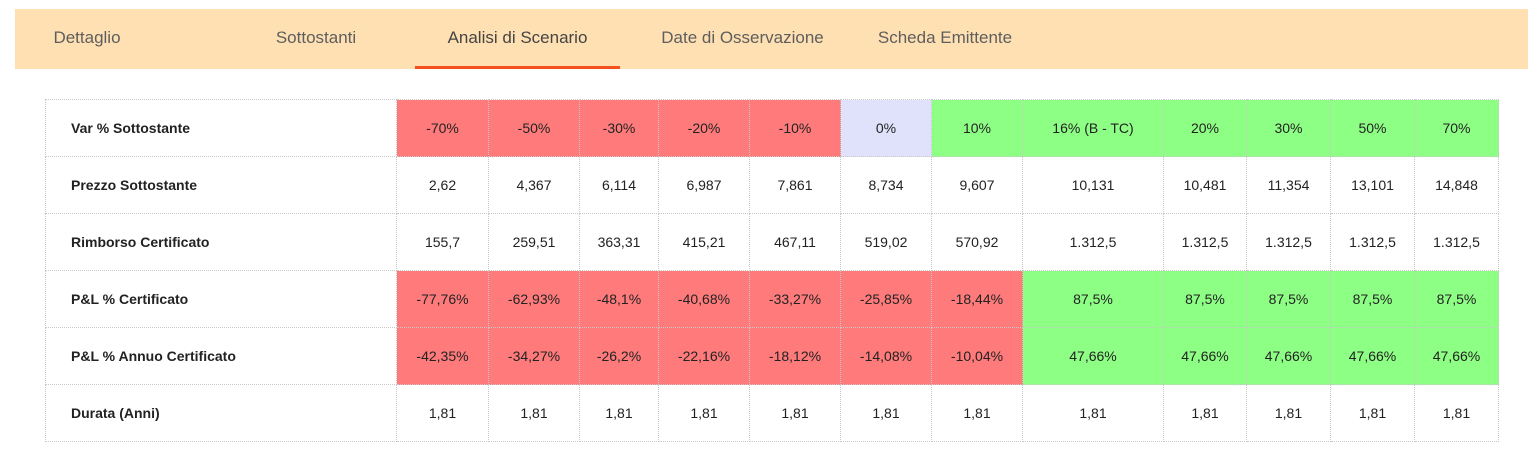 The height and width of the screenshot is (456, 1540). Describe the element at coordinates (886, 185) in the screenshot. I see `table-cell: 8,734` at that location.